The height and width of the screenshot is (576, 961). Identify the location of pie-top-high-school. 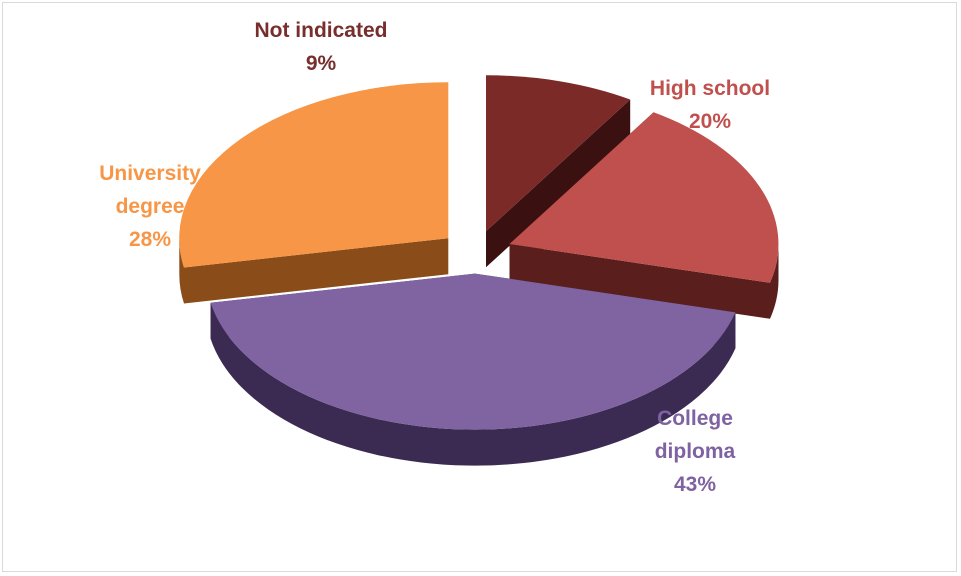
(644, 197).